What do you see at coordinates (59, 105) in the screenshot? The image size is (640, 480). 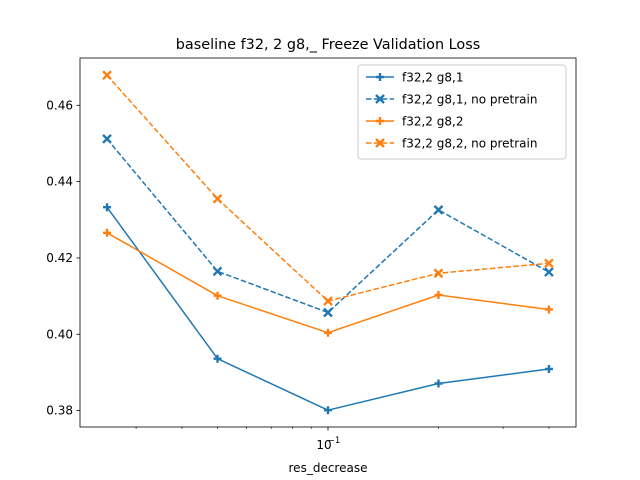 I see `y-tick-label: 0.46` at bounding box center [59, 105].